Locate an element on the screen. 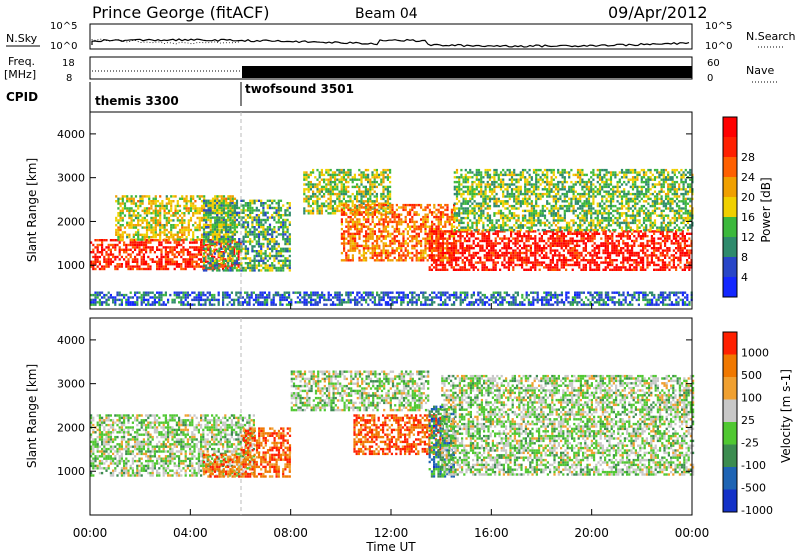 The image size is (800, 554). beam-title: Beam 04 is located at coordinates (386, 14).